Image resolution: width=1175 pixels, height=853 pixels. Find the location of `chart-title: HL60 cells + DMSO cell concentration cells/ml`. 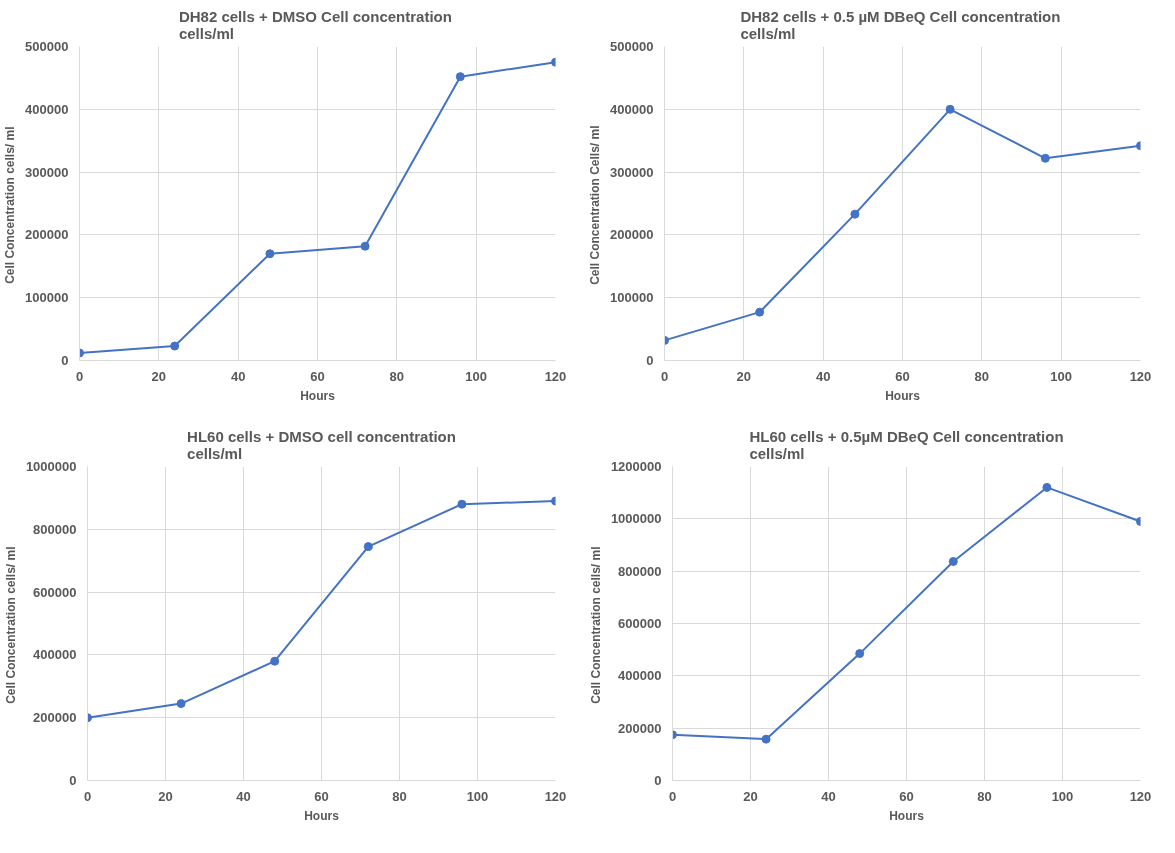

chart-title: HL60 cells + DMSO cell concentration cells/ml is located at coordinates (321, 444).